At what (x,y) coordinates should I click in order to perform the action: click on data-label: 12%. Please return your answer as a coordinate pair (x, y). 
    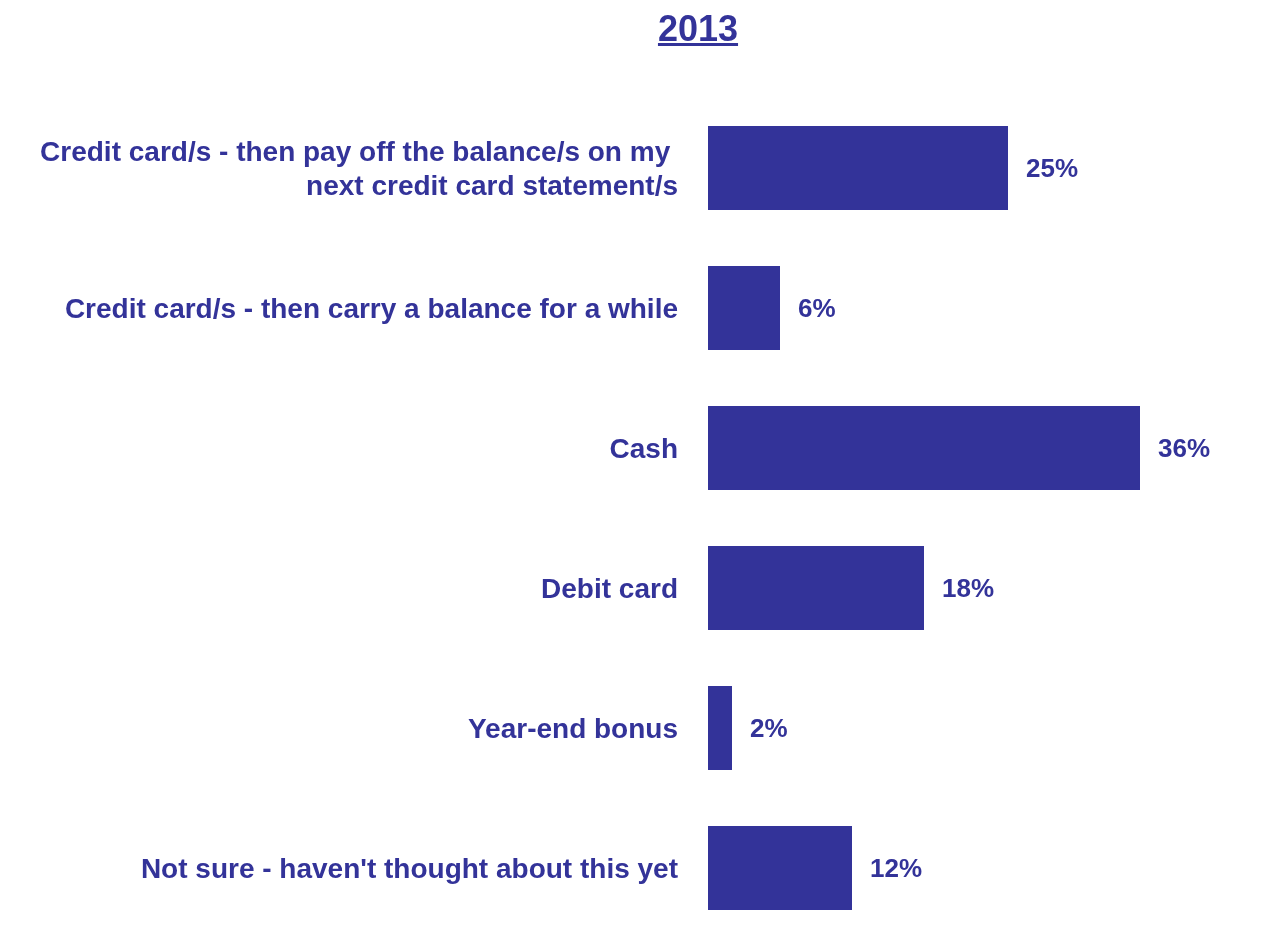
    Looking at the image, I should click on (896, 868).